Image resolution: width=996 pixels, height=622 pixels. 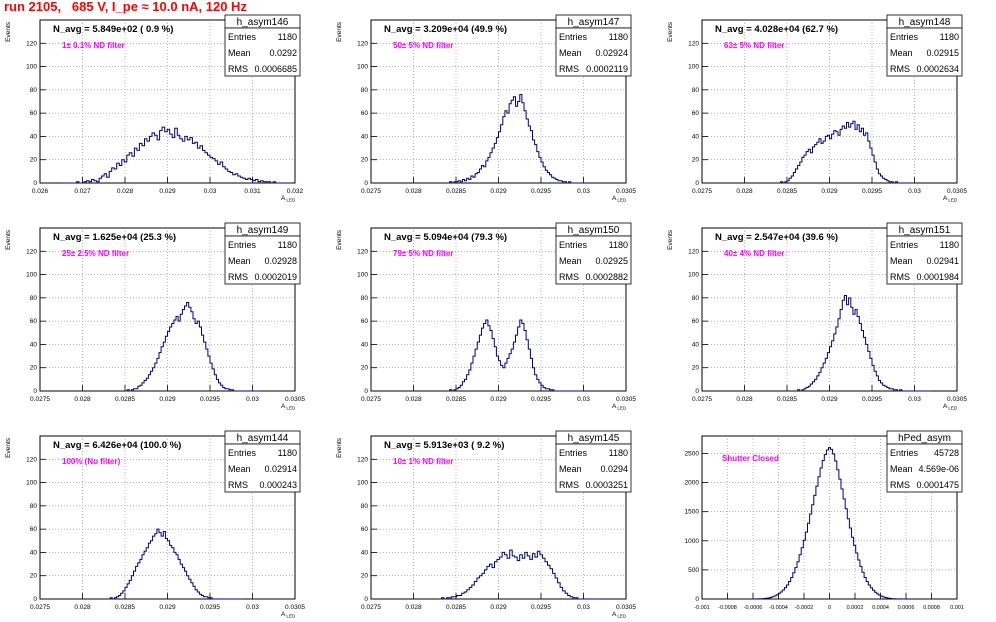 What do you see at coordinates (594, 438) in the screenshot?
I see `histogram-name: h_asym145` at bounding box center [594, 438].